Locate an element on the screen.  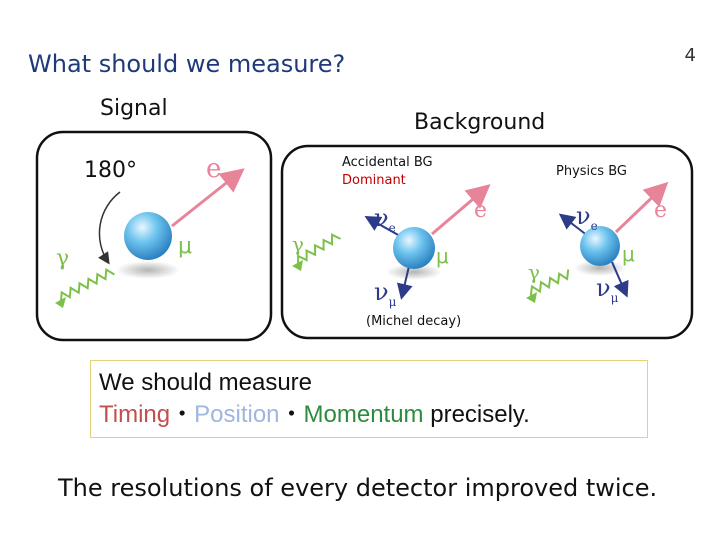
accidental-gamma-arrowhead is located at coordinates (297, 265).